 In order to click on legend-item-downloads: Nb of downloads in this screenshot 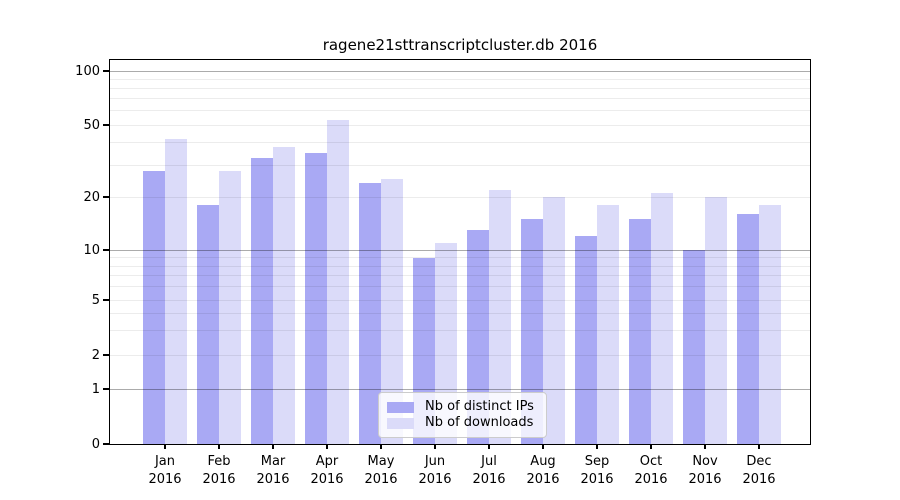, I will do `click(460, 423)`.